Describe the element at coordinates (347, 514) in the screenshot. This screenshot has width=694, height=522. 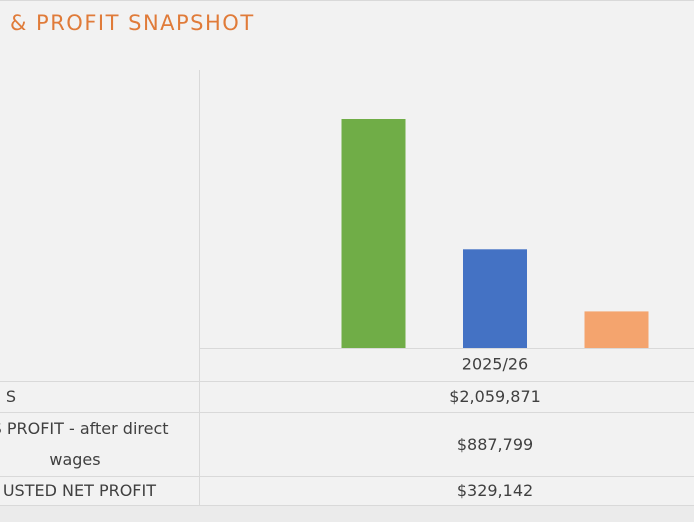
I see `footer-band` at that location.